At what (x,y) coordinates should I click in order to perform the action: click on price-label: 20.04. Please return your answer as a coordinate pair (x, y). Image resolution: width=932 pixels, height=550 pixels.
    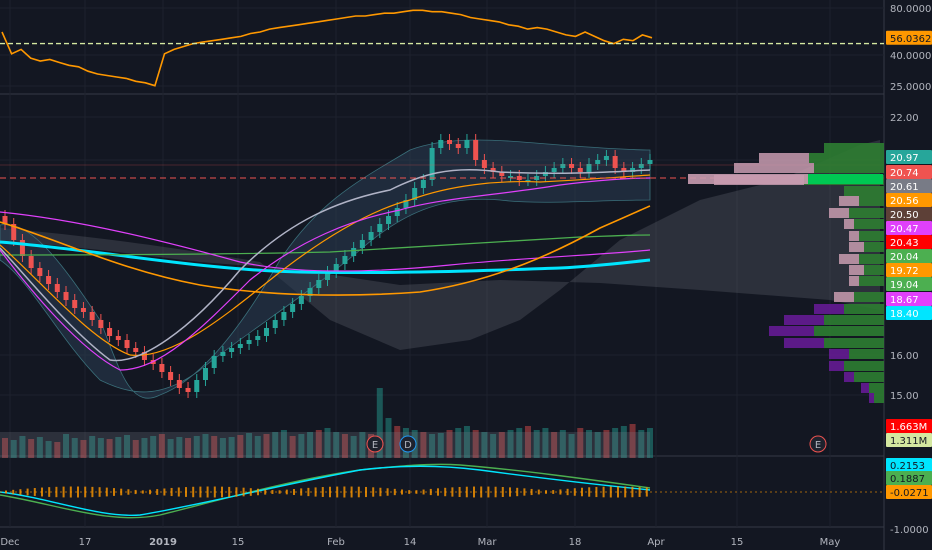
    Looking at the image, I should click on (904, 257).